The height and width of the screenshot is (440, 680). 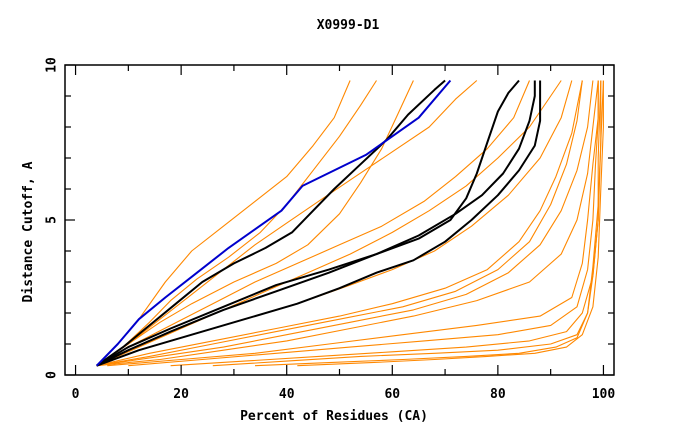 What do you see at coordinates (52, 65) in the screenshot?
I see `y-tick-label: 10` at bounding box center [52, 65].